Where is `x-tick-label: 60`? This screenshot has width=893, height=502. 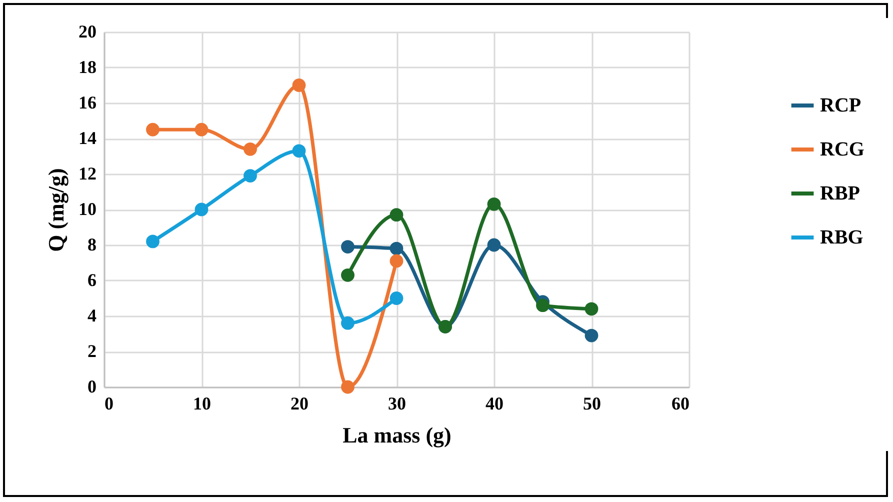
x-tick-label: 60 is located at coordinates (681, 404).